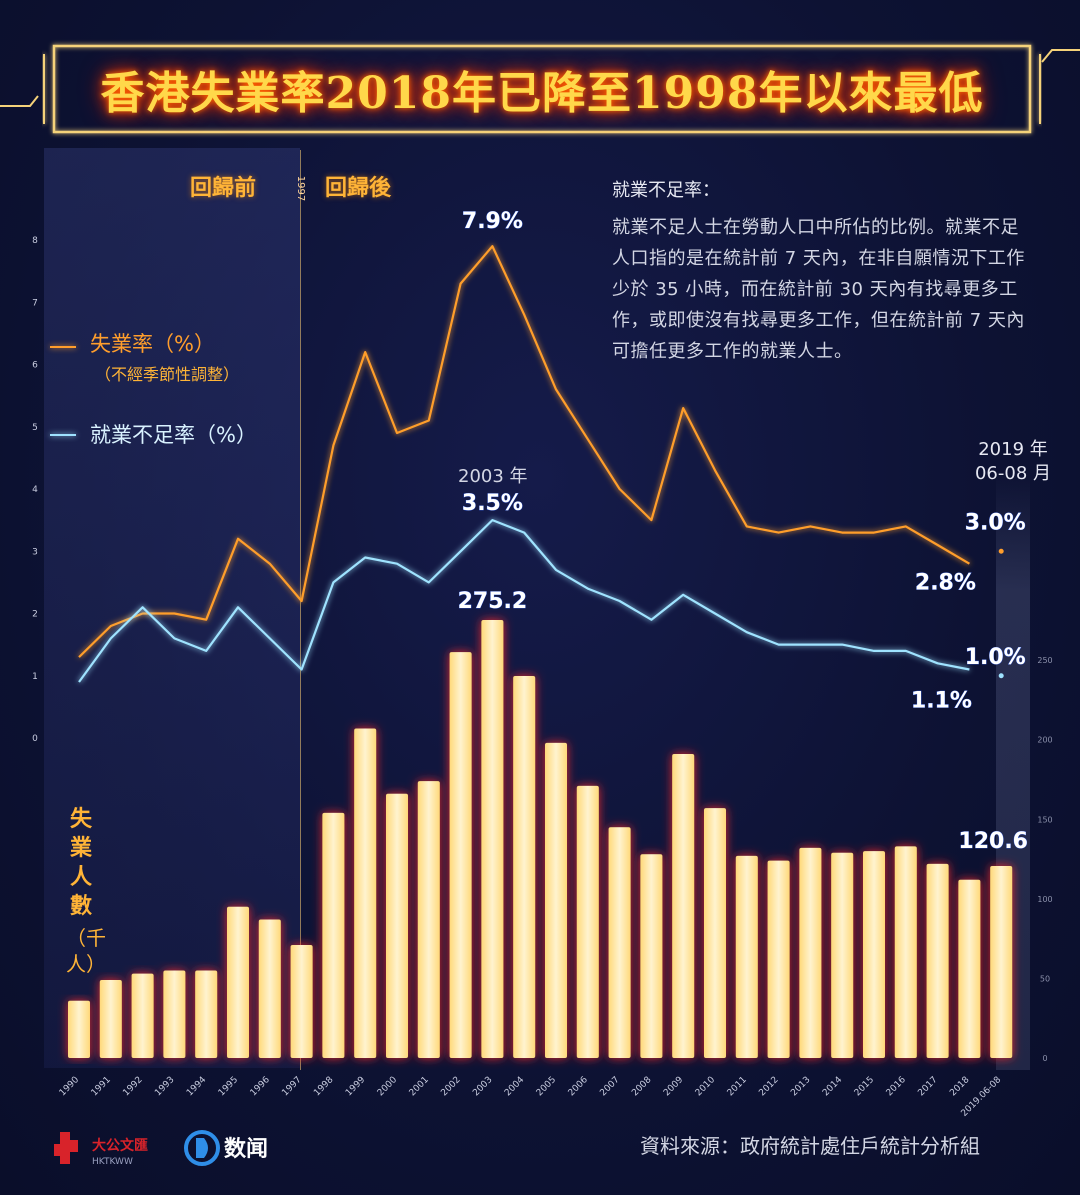 The image size is (1080, 1195). I want to click on bar-2015, so click(874, 954).